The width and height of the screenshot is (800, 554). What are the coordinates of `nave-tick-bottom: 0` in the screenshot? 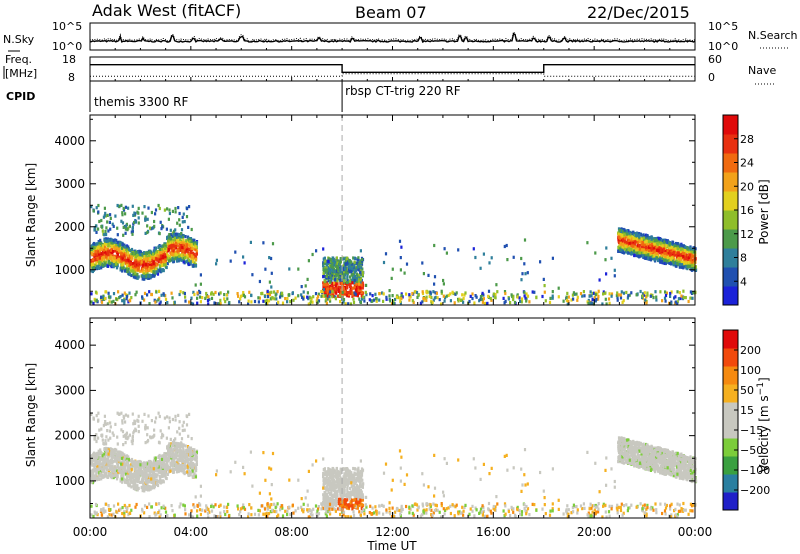 It's located at (711, 77).